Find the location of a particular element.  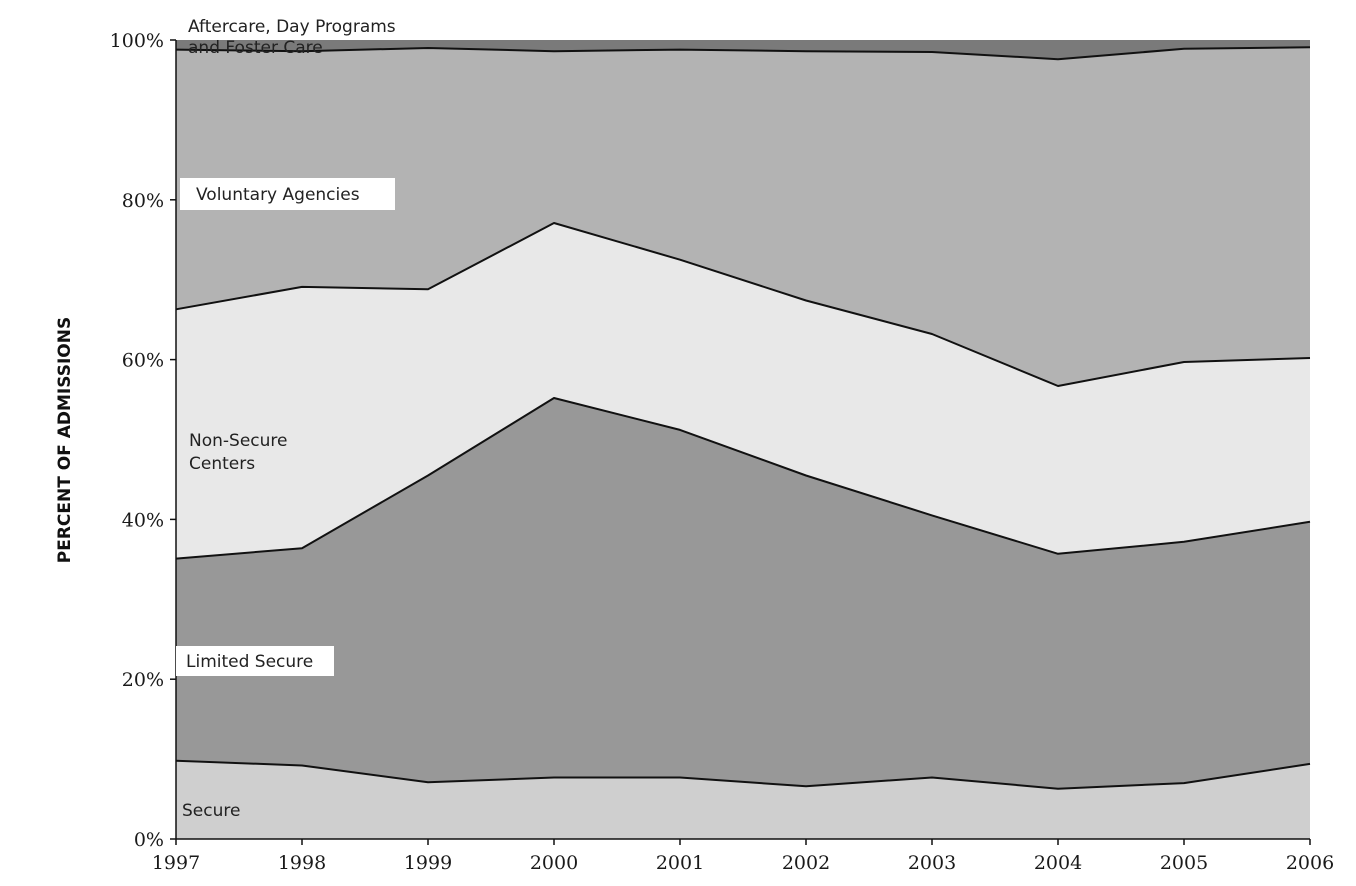

y-tick-label: 80% is located at coordinates (143, 201).